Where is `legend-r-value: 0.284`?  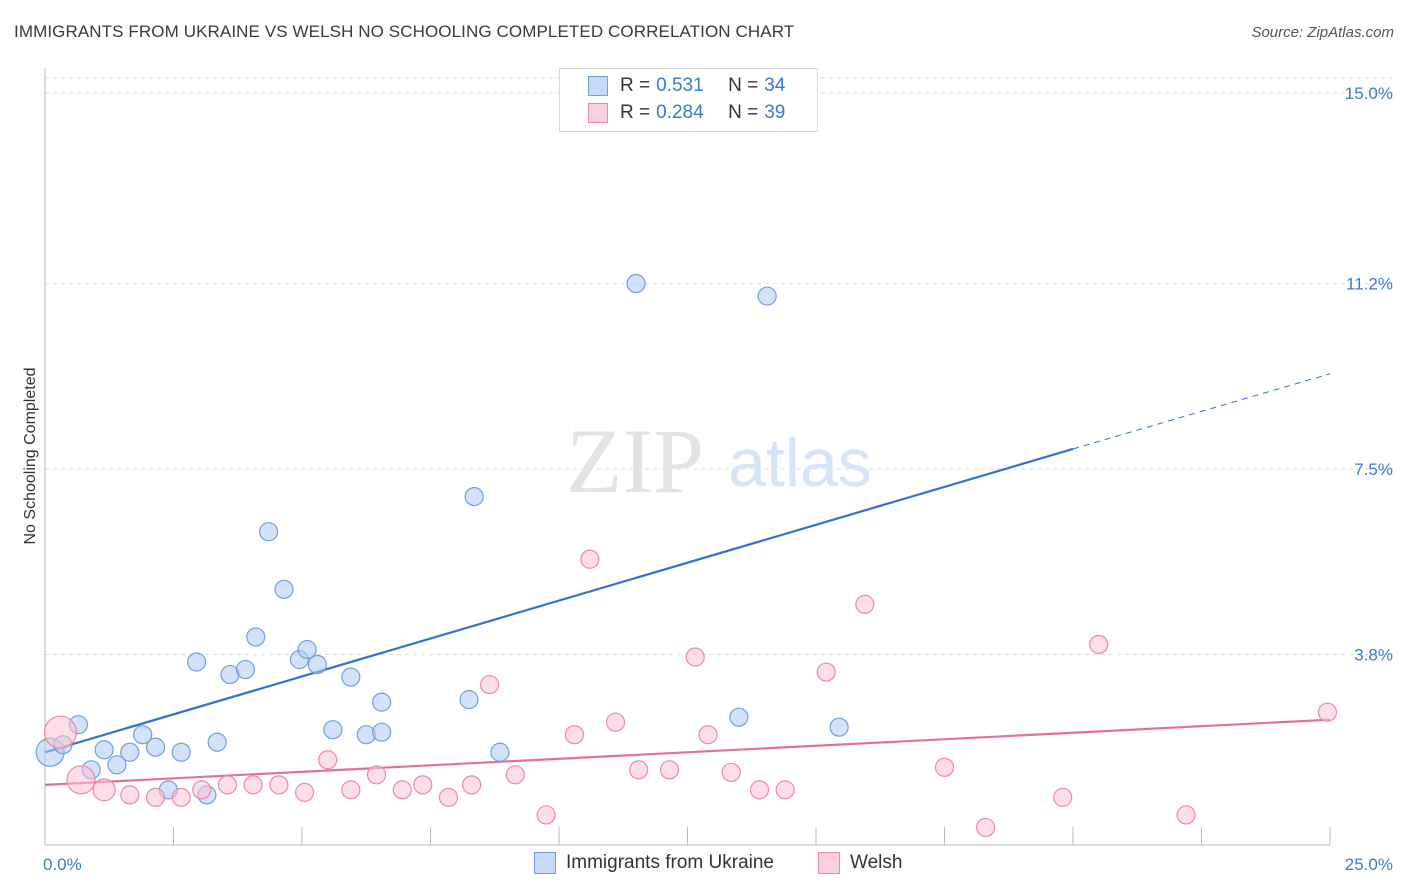 legend-r-value: 0.284 is located at coordinates (680, 112).